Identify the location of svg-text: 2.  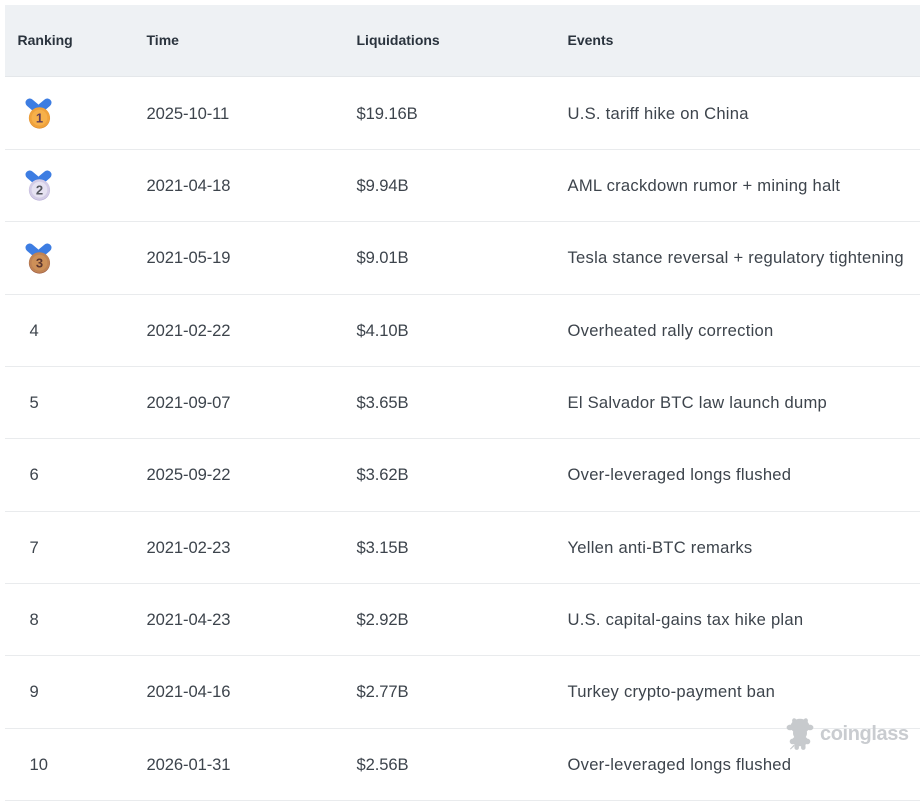
(39, 190).